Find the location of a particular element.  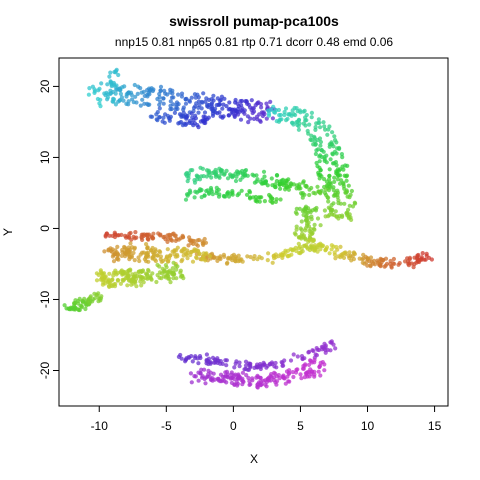

x-tick-label: -10 is located at coordinates (100, 426).